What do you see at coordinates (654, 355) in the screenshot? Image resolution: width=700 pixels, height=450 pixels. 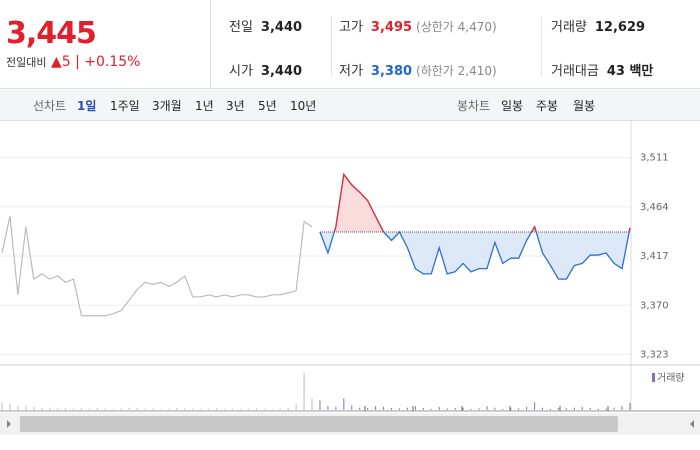 I see `y-tick-label: 3,323` at bounding box center [654, 355].